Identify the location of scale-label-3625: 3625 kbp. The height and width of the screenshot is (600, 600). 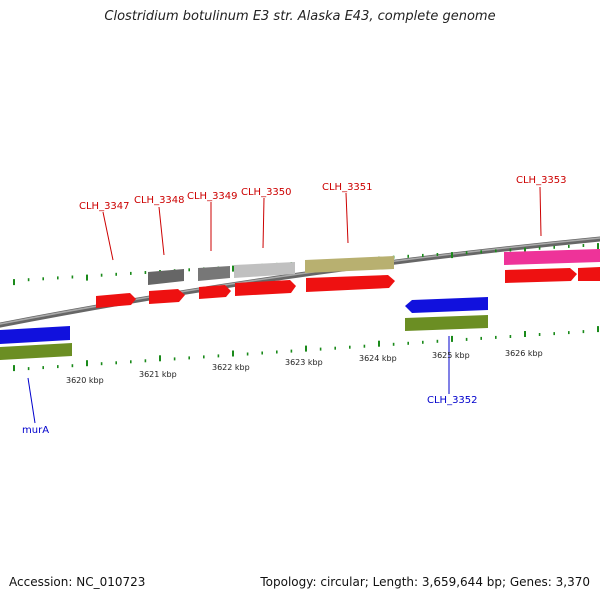
(451, 355).